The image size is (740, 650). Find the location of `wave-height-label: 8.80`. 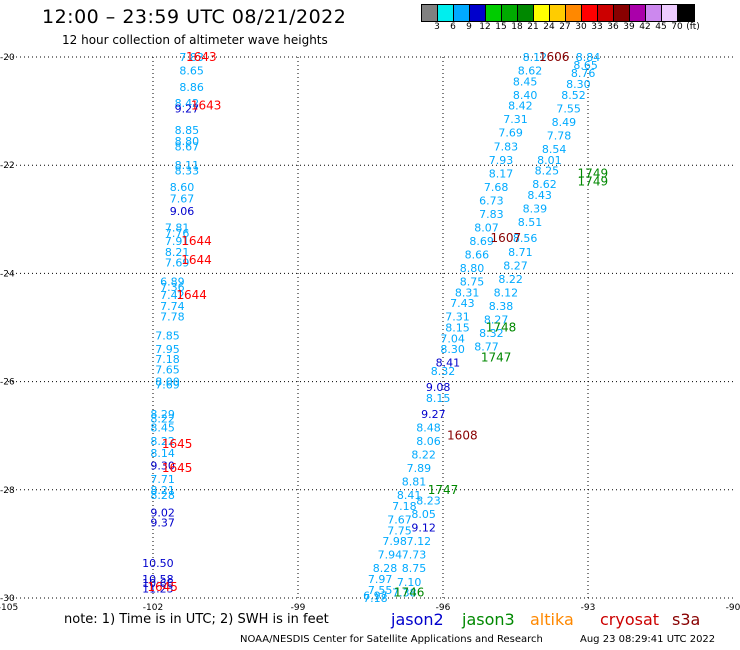

wave-height-label: 8.80 is located at coordinates (187, 141).